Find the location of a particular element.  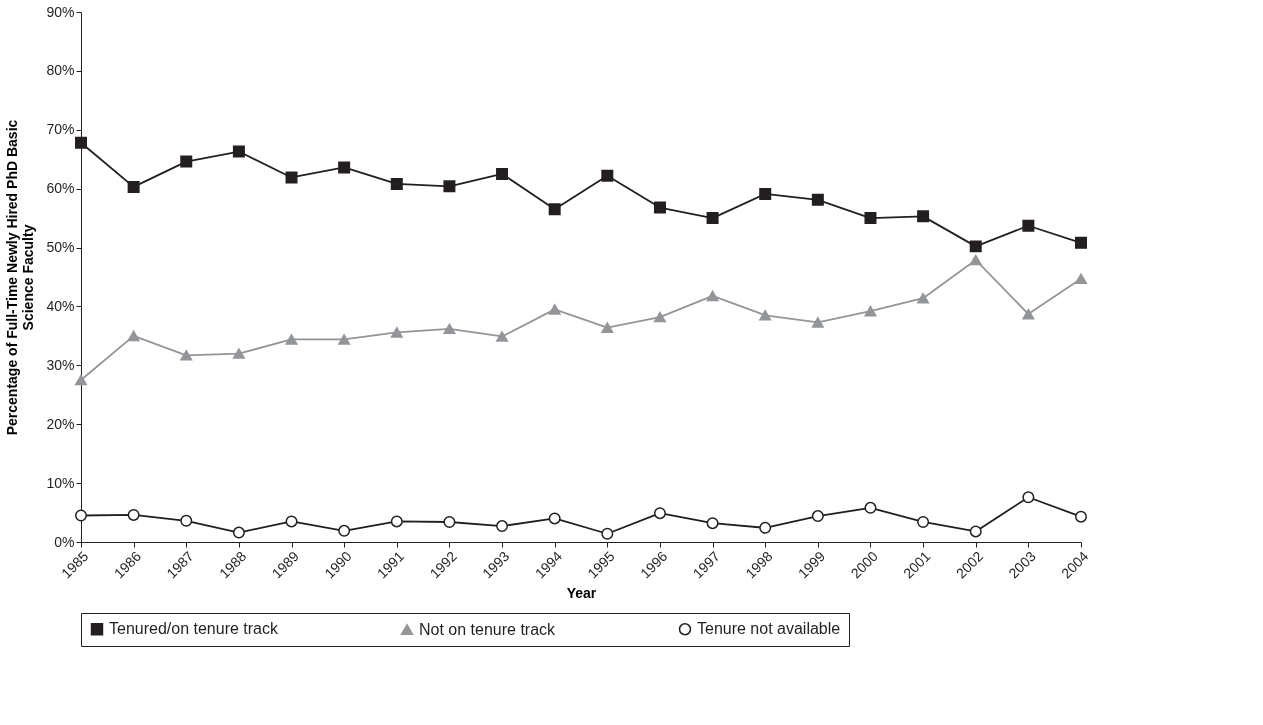

legend-label: Tenure not available is located at coordinates (769, 629).